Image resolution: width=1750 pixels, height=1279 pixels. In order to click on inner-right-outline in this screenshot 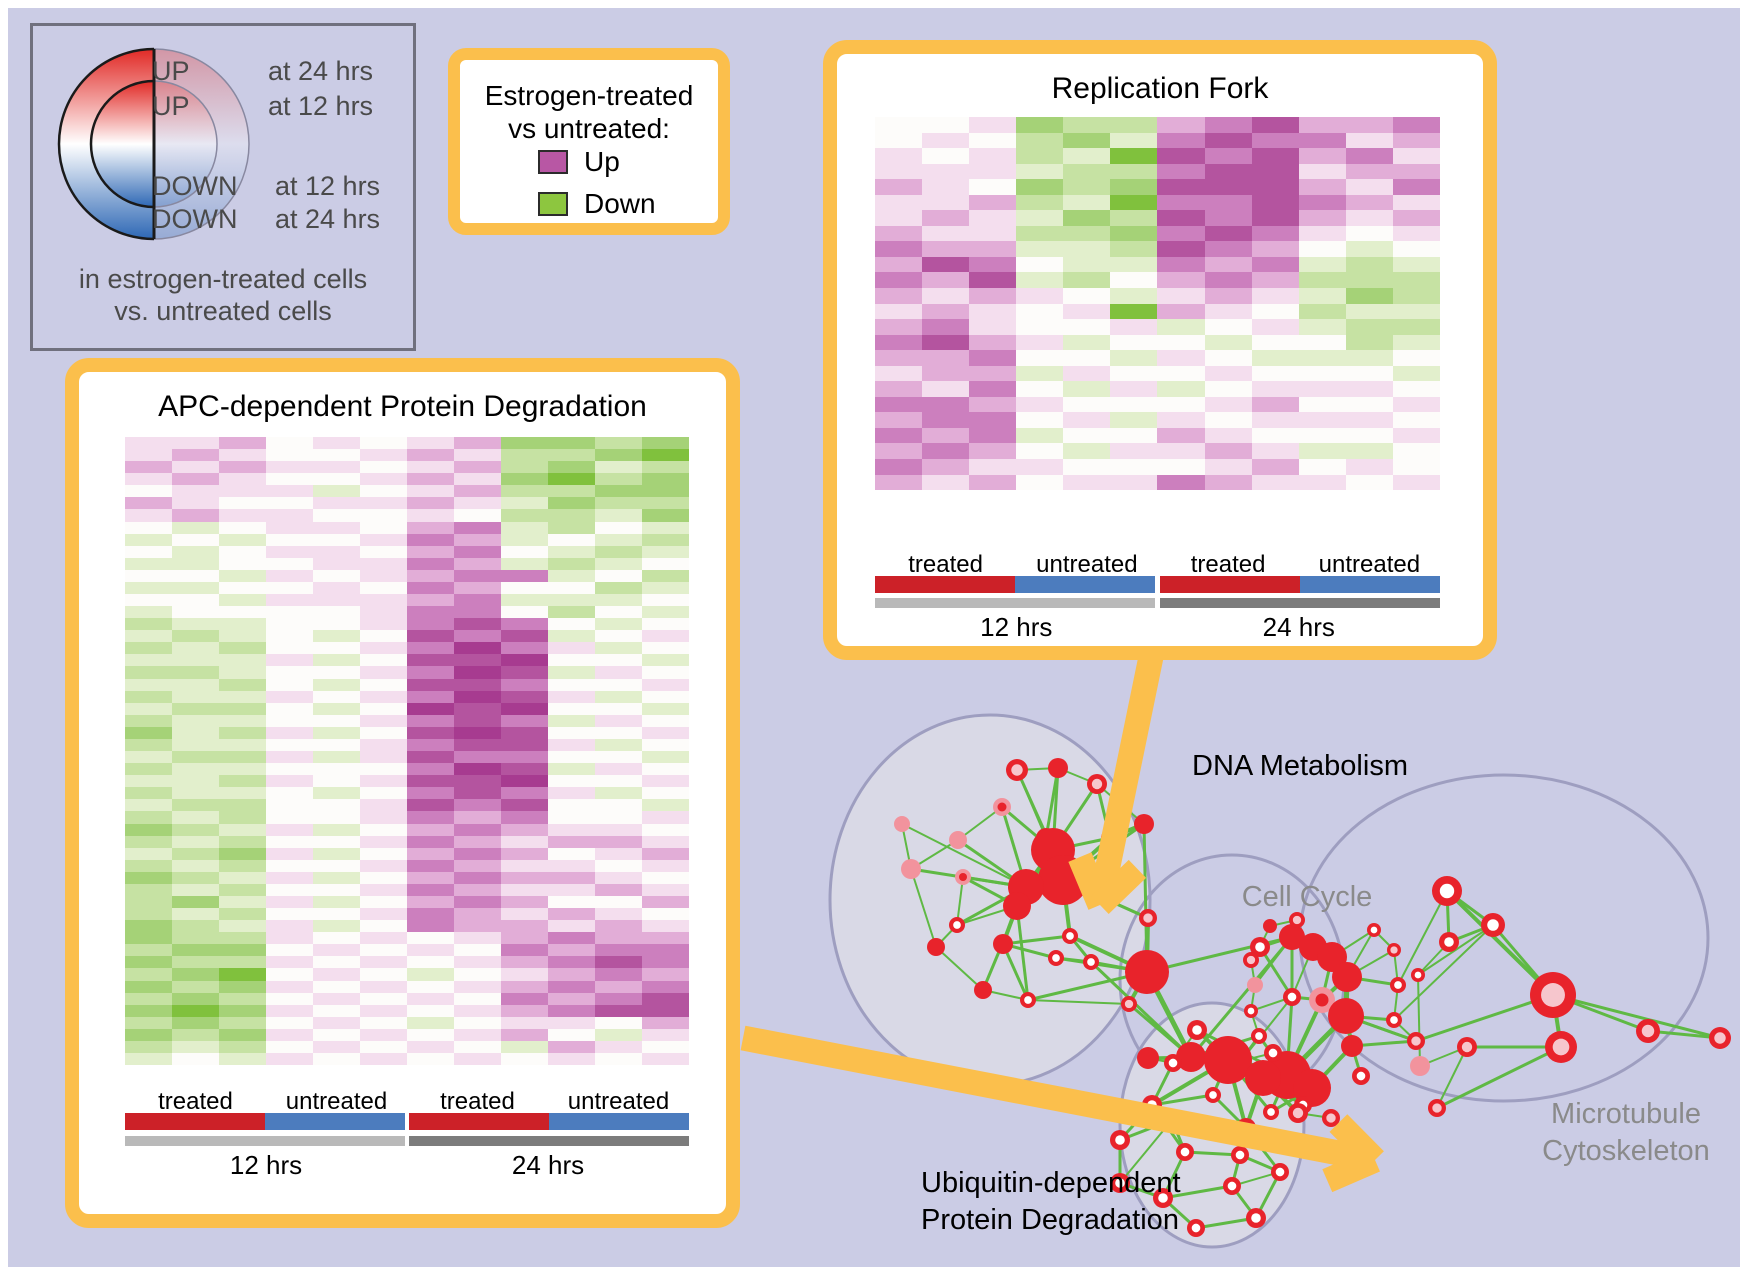, I will do `click(185, 144)`.